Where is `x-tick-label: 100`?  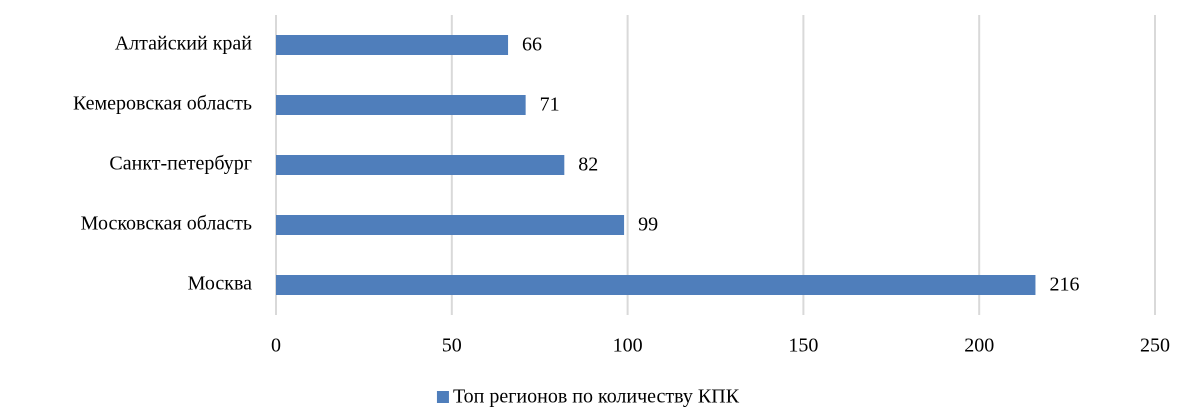 x-tick-label: 100 is located at coordinates (628, 346).